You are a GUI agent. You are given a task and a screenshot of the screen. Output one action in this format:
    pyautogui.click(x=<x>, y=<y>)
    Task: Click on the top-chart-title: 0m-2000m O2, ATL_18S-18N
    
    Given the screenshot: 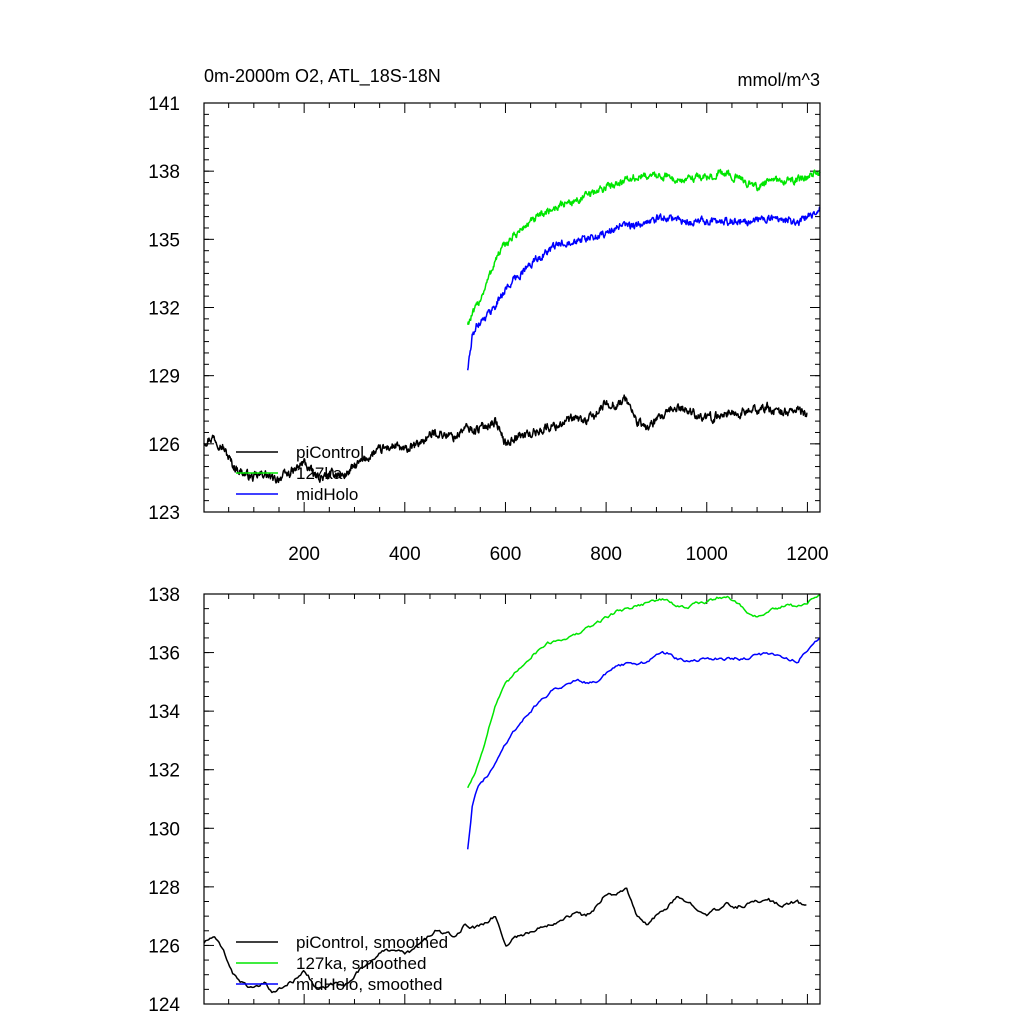 What is the action you would take?
    pyautogui.click(x=322, y=76)
    